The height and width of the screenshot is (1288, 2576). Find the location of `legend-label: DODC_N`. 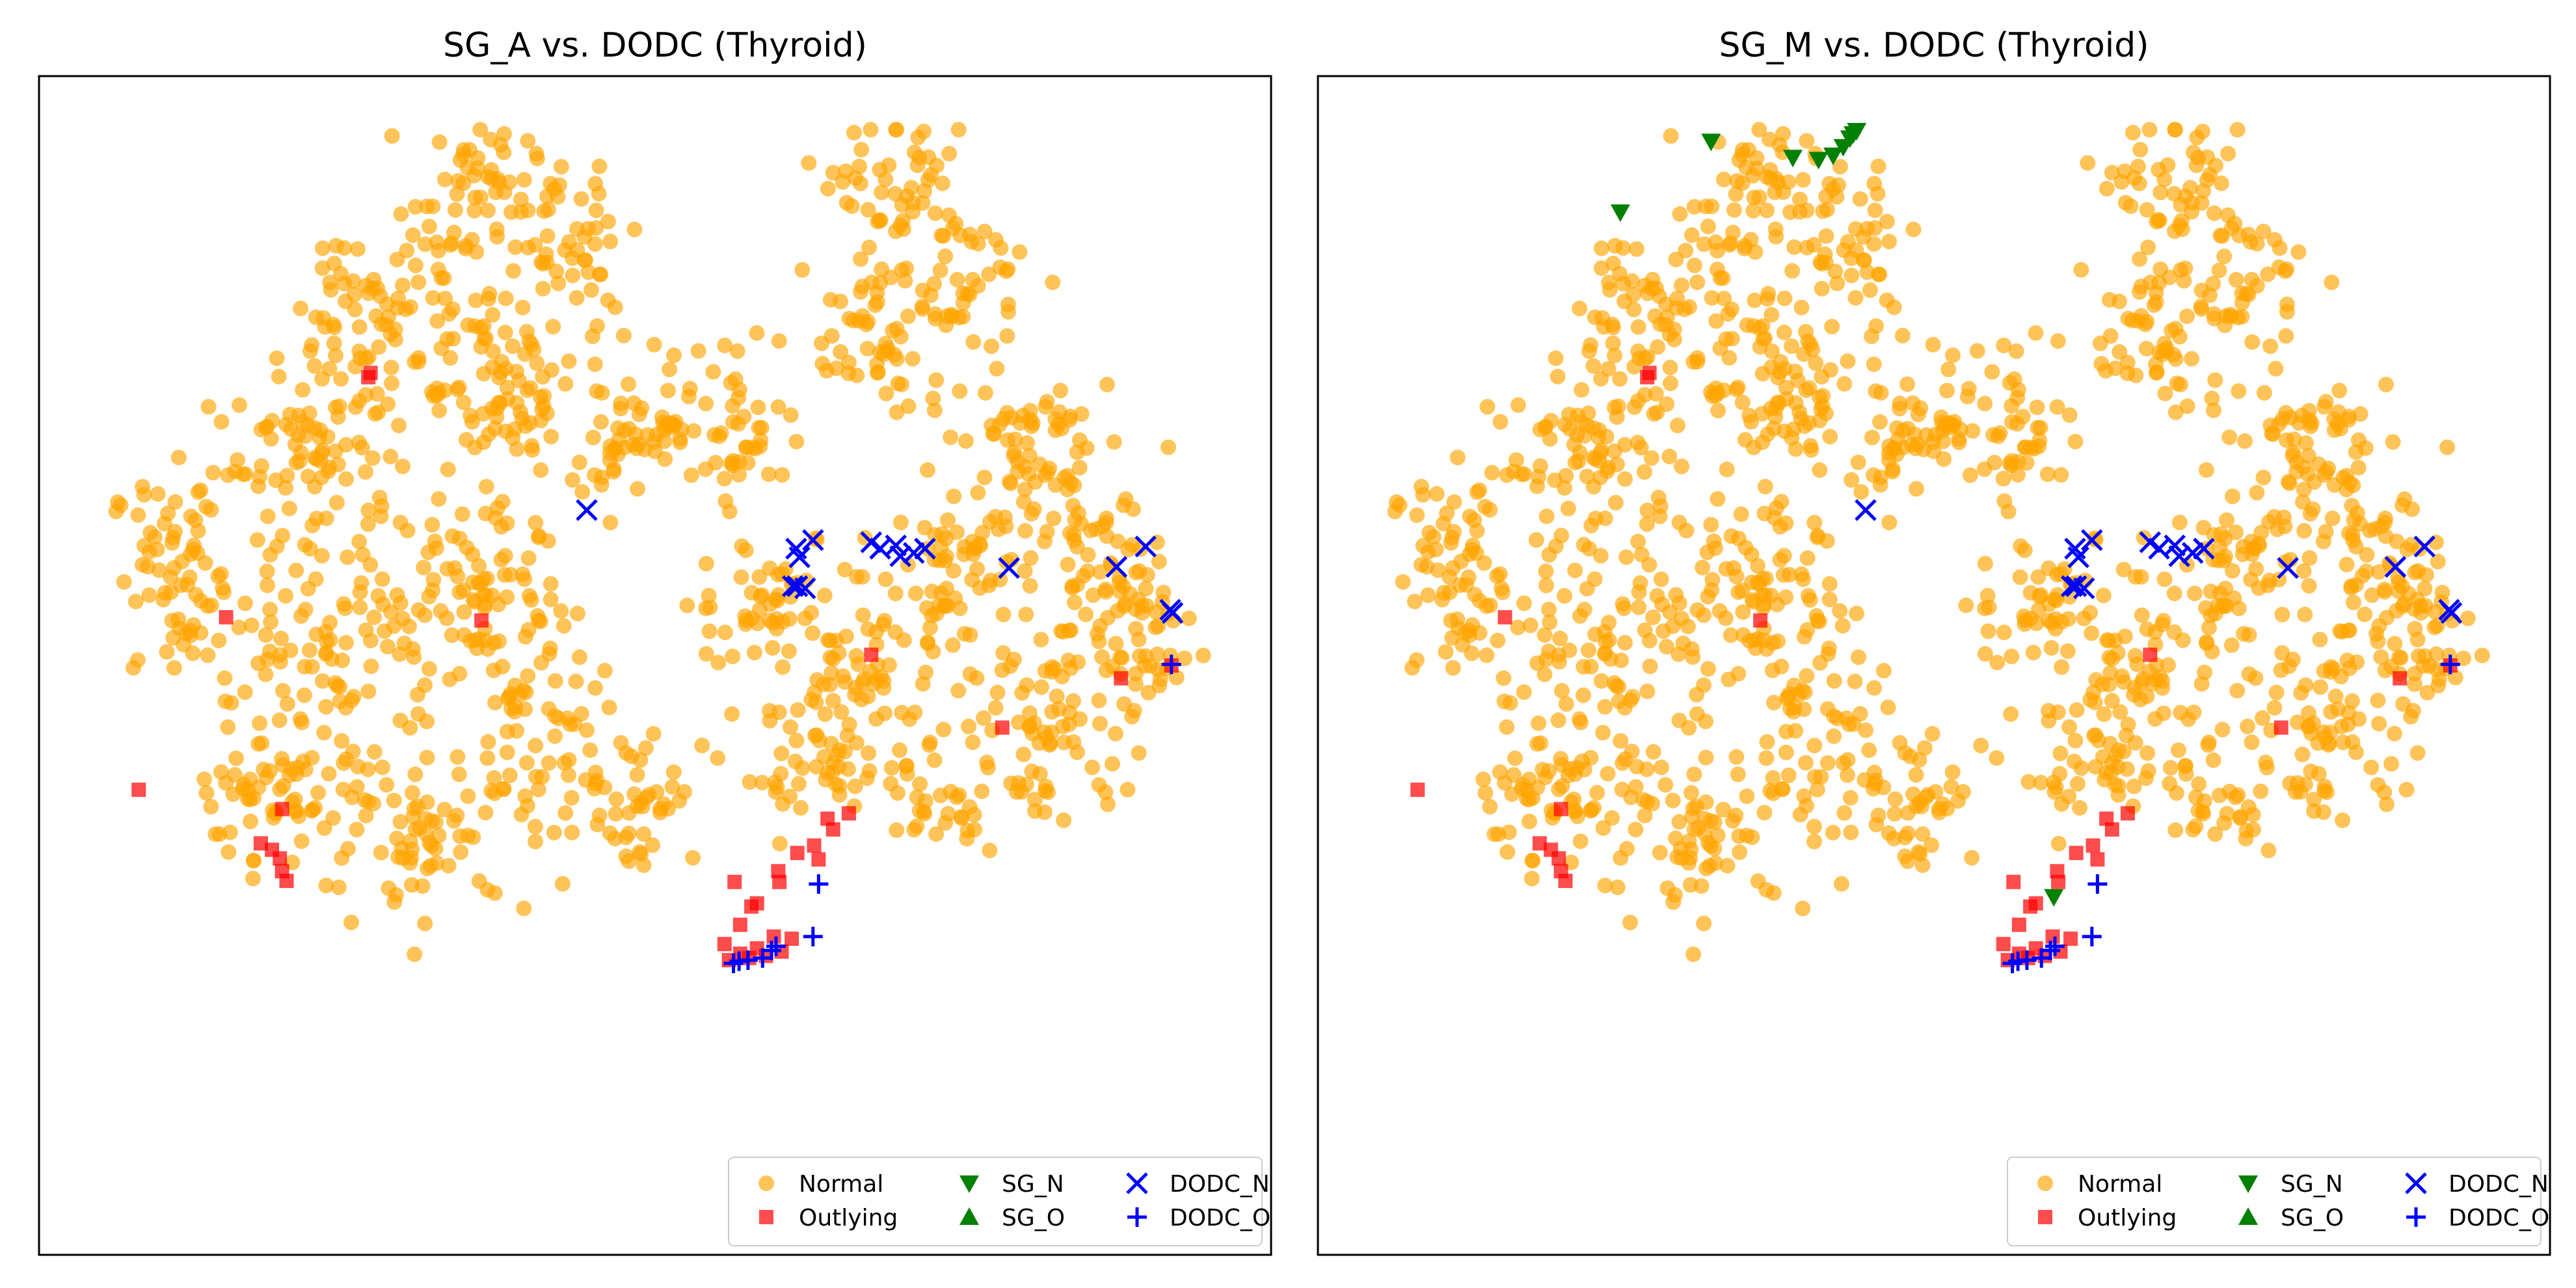

legend-label: DODC_N is located at coordinates (1220, 1184).